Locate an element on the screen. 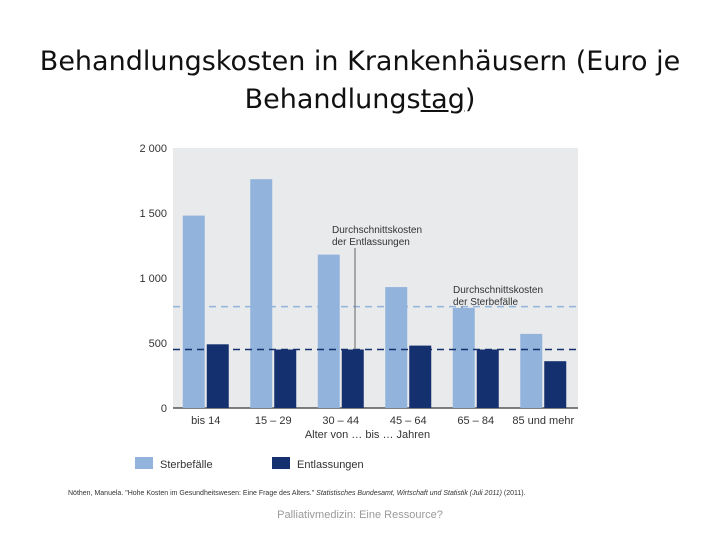 Image resolution: width=720 pixels, height=540 pixels. y-tick-label: 1 500 is located at coordinates (153, 214).